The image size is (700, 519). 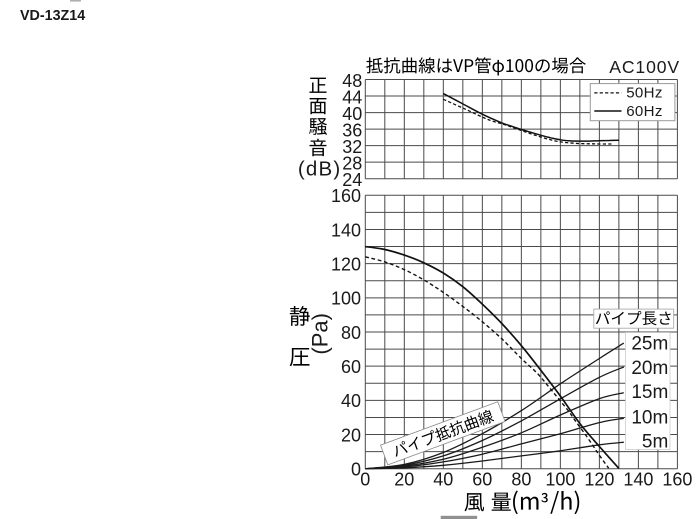 I want to click on svg-text: 25m, so click(x=649, y=344).